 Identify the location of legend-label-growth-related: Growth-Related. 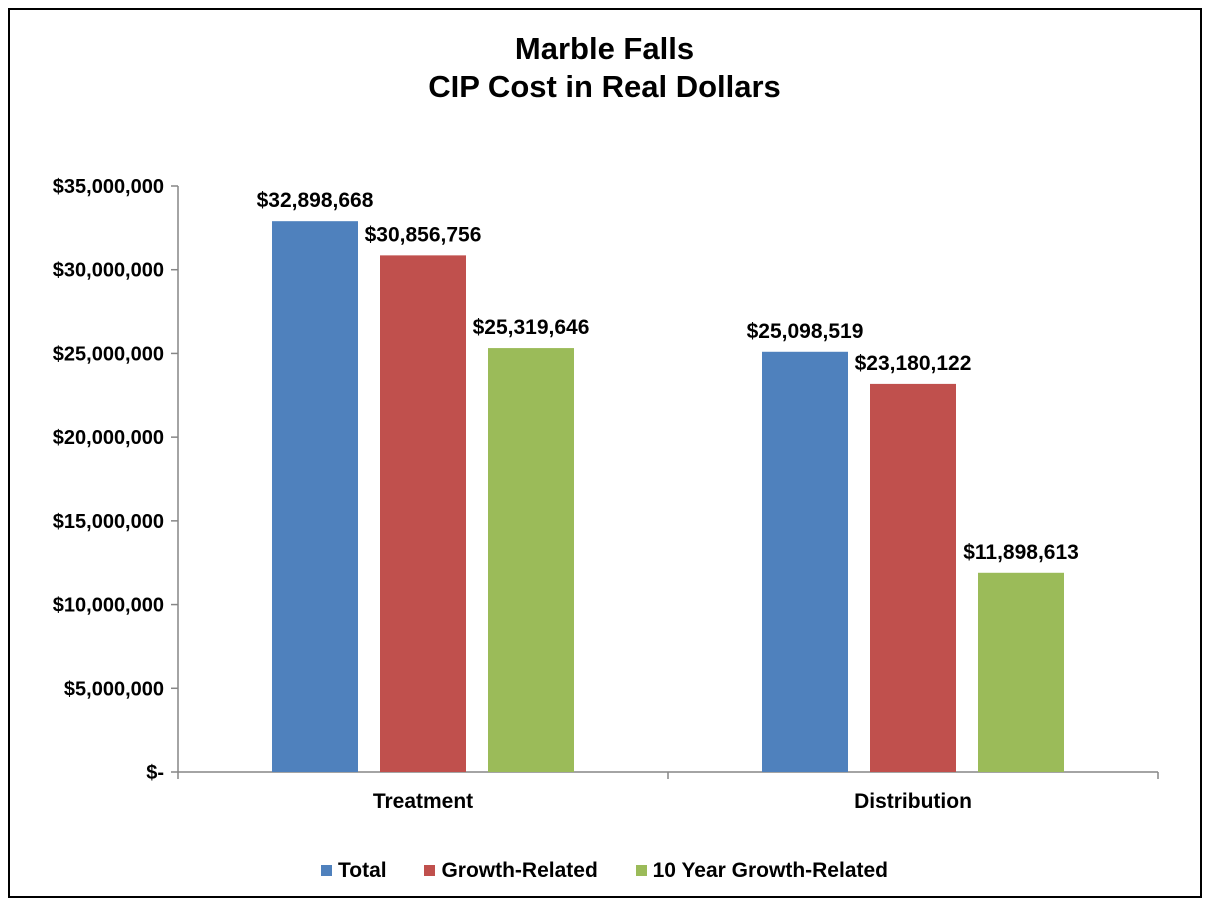
(519, 870).